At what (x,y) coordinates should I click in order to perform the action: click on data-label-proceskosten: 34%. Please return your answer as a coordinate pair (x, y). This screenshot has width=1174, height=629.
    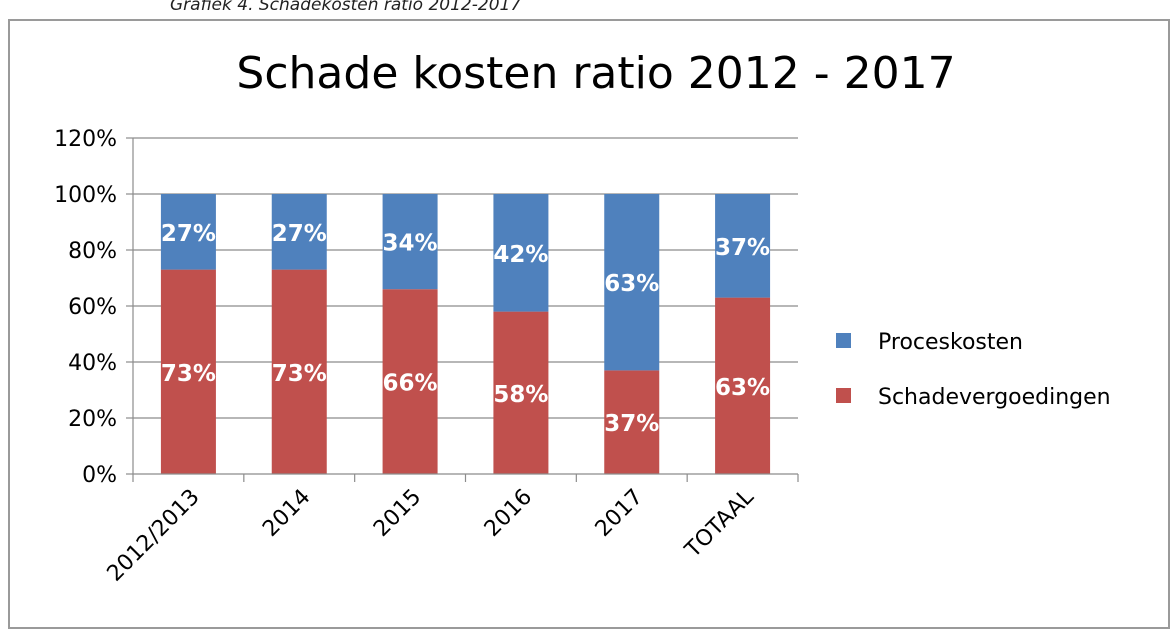
    Looking at the image, I should click on (410, 244).